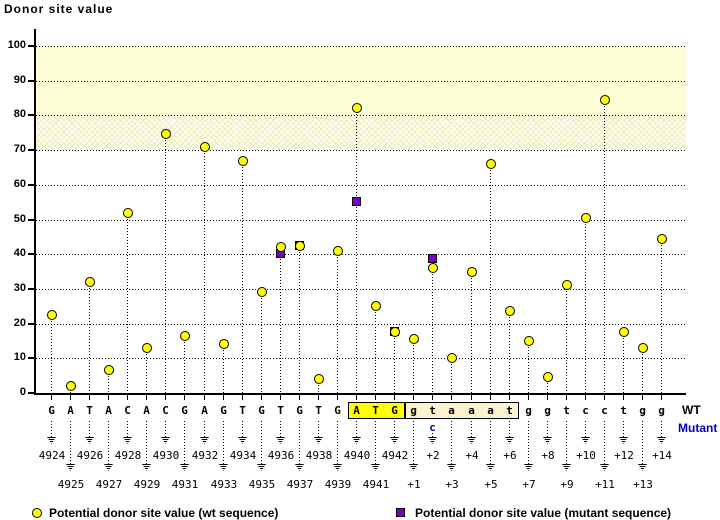 The width and height of the screenshot is (720, 520). Describe the element at coordinates (451, 410) in the screenshot. I see `seq-letter: a` at that location.